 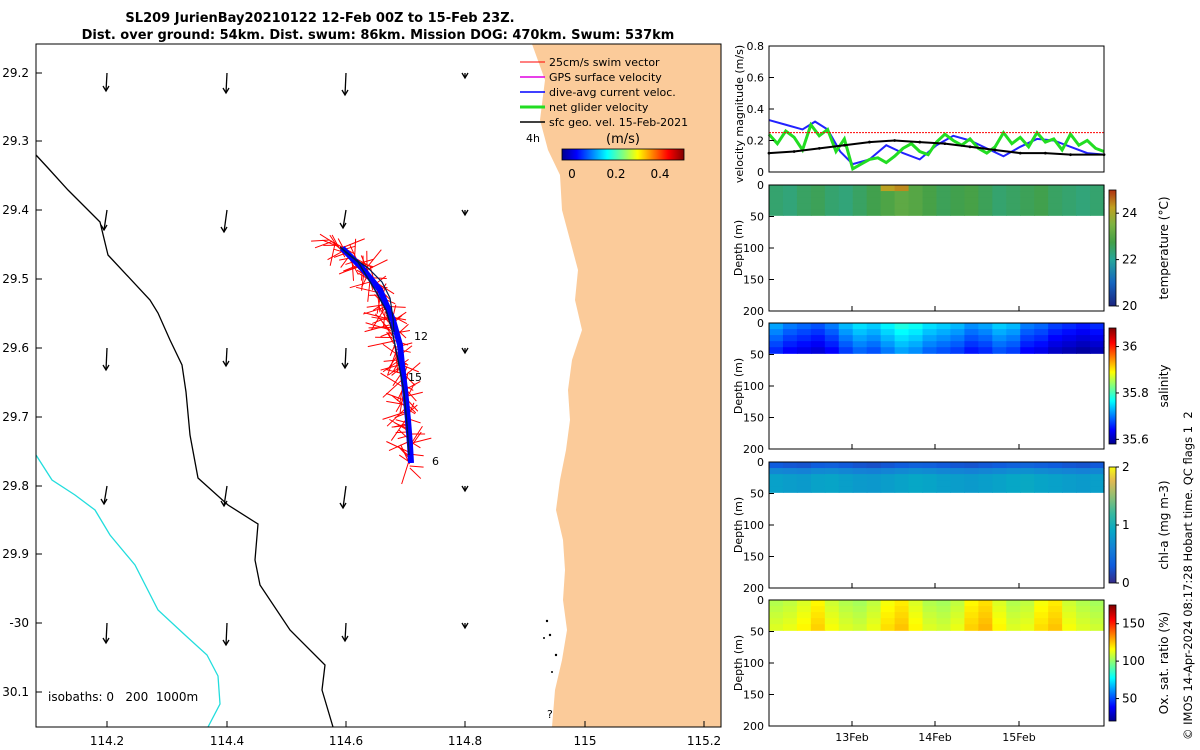 I want to click on legend-geo: sfc geo. vel. 15-Feb-2021, so click(x=618, y=122).